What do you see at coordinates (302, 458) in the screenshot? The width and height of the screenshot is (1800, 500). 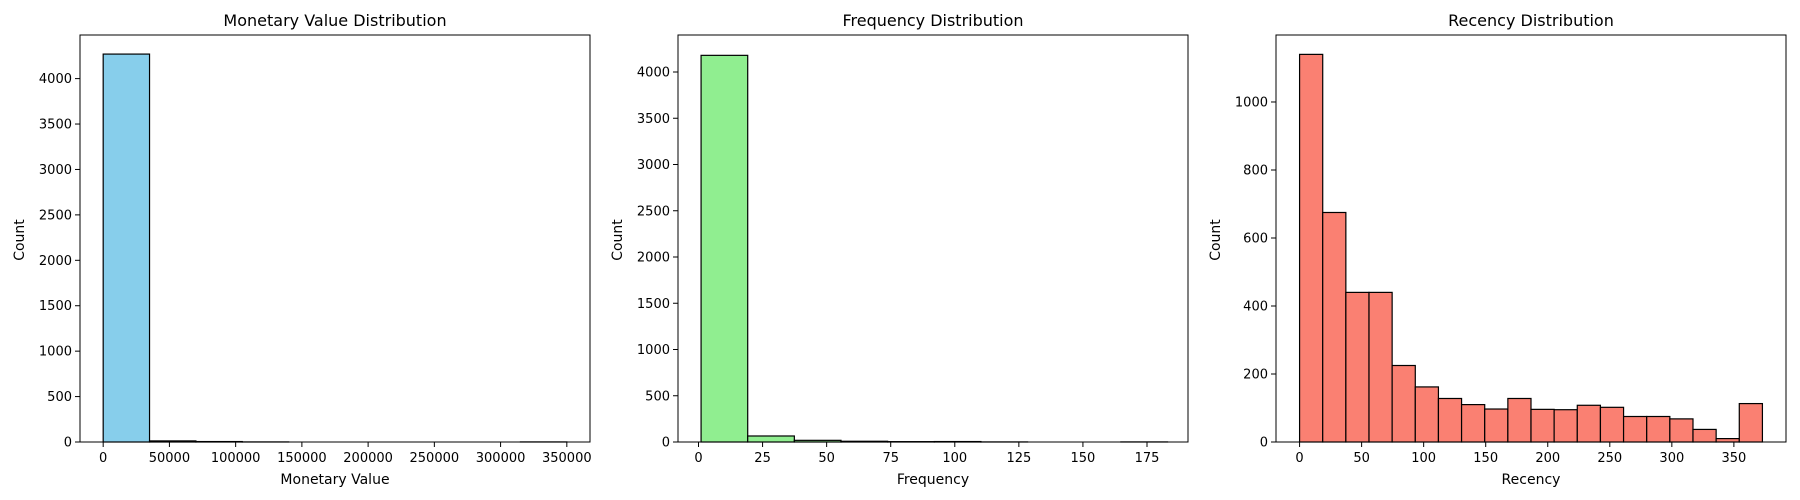 I see `x-tick-label: 150000` at bounding box center [302, 458].